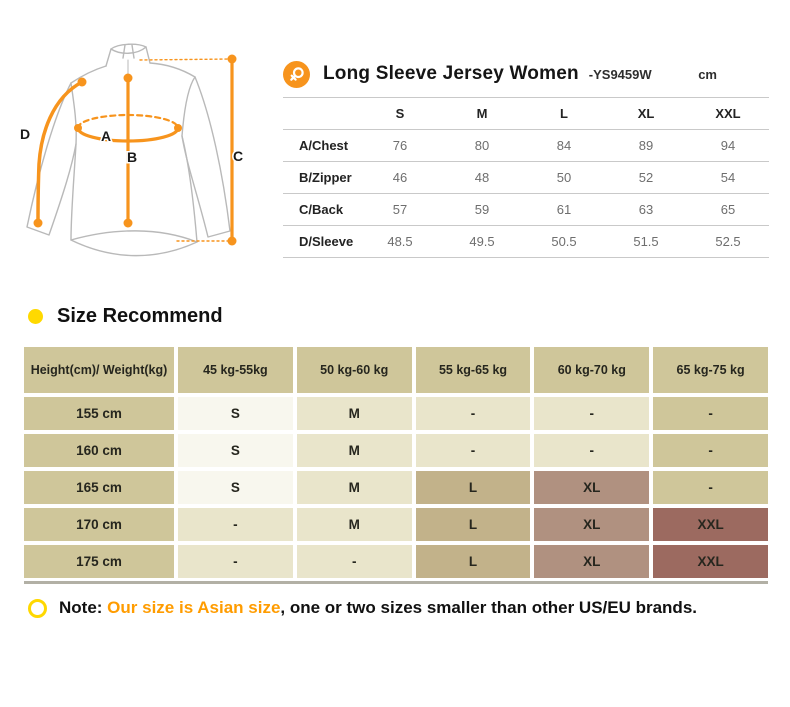 Image resolution: width=790 pixels, height=707 pixels. What do you see at coordinates (710, 370) in the screenshot?
I see `rec-header-cell: 65 kg-75 kg` at bounding box center [710, 370].